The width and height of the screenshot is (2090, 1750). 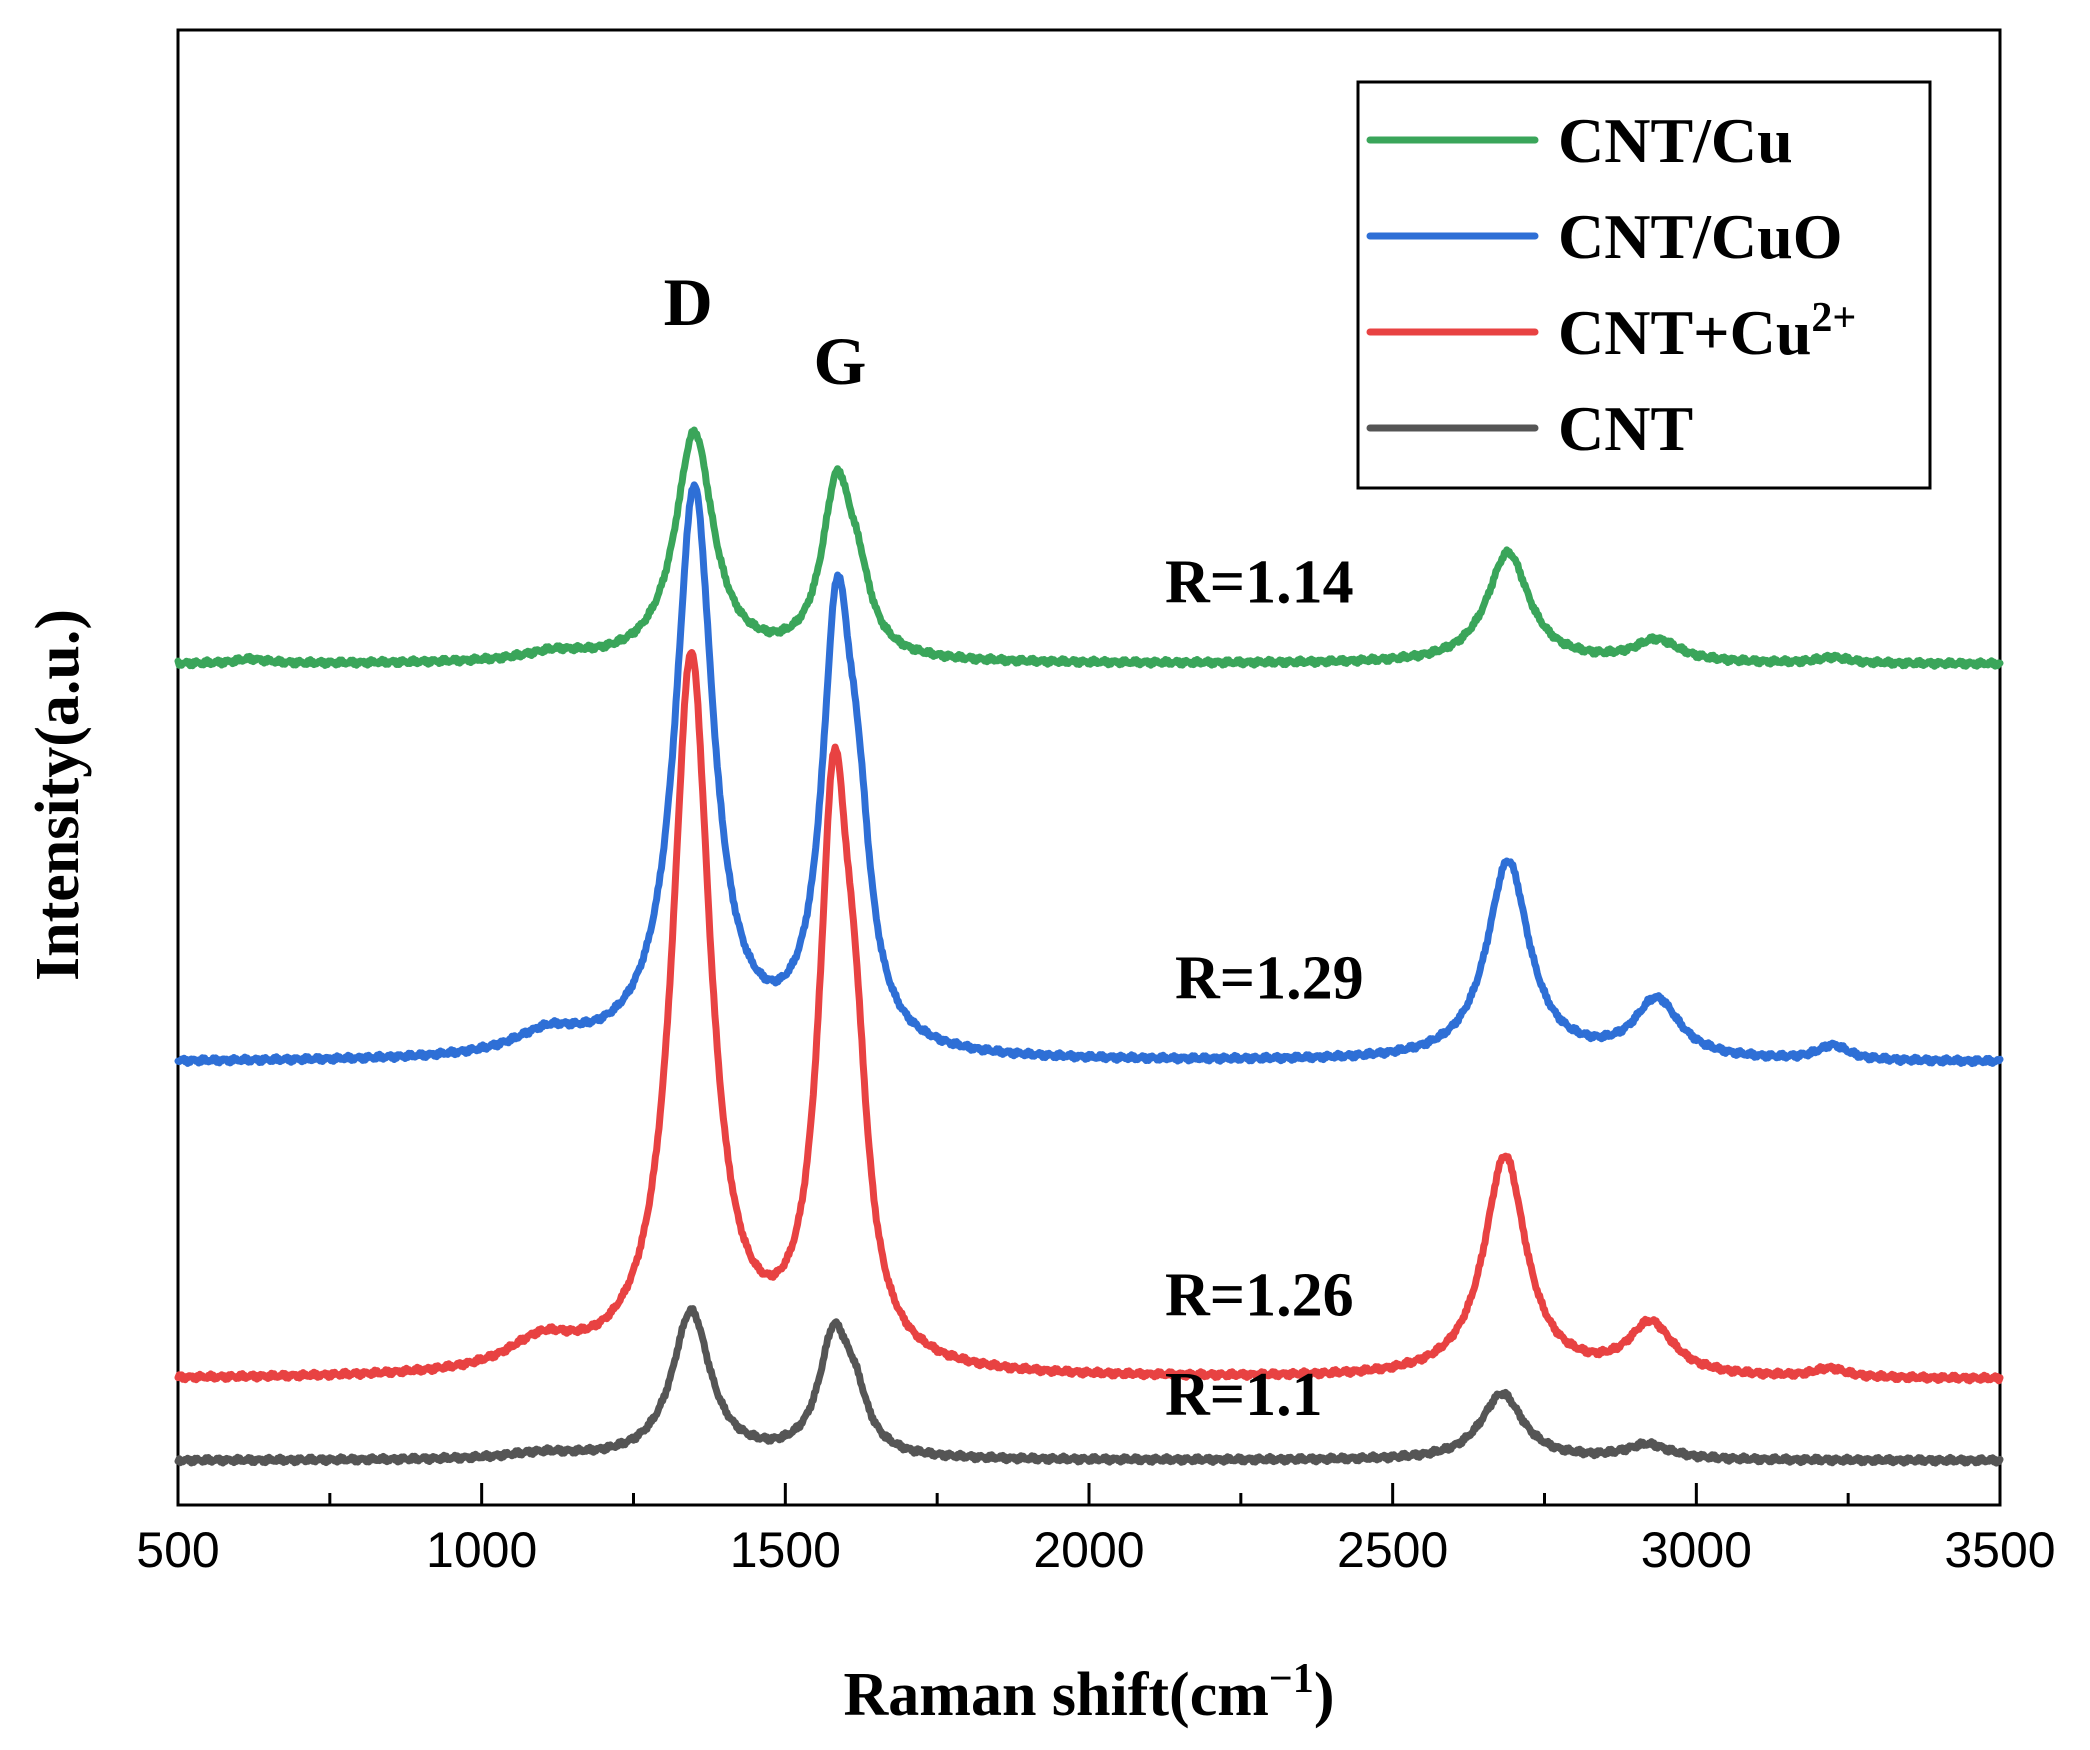 I want to click on x-axis-title-sup: −1, so click(x=1291, y=1679).